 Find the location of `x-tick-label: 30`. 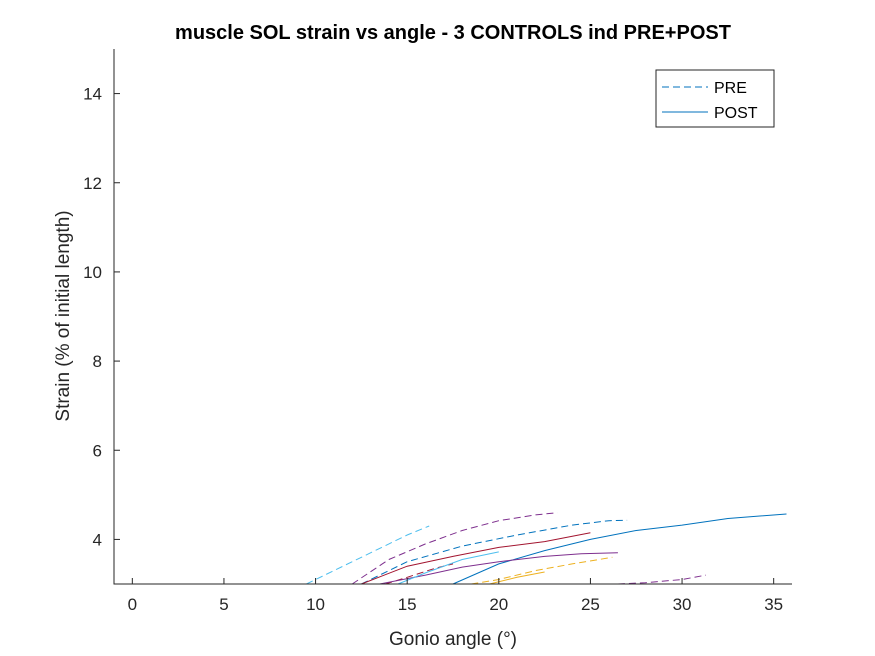

x-tick-label: 30 is located at coordinates (682, 604).